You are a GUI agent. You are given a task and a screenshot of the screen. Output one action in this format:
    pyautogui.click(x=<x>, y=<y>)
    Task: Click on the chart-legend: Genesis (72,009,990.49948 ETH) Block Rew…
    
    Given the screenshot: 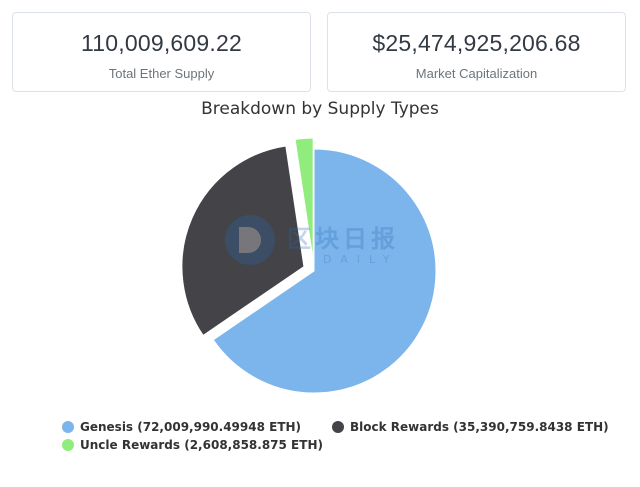 What is the action you would take?
    pyautogui.click(x=342, y=437)
    